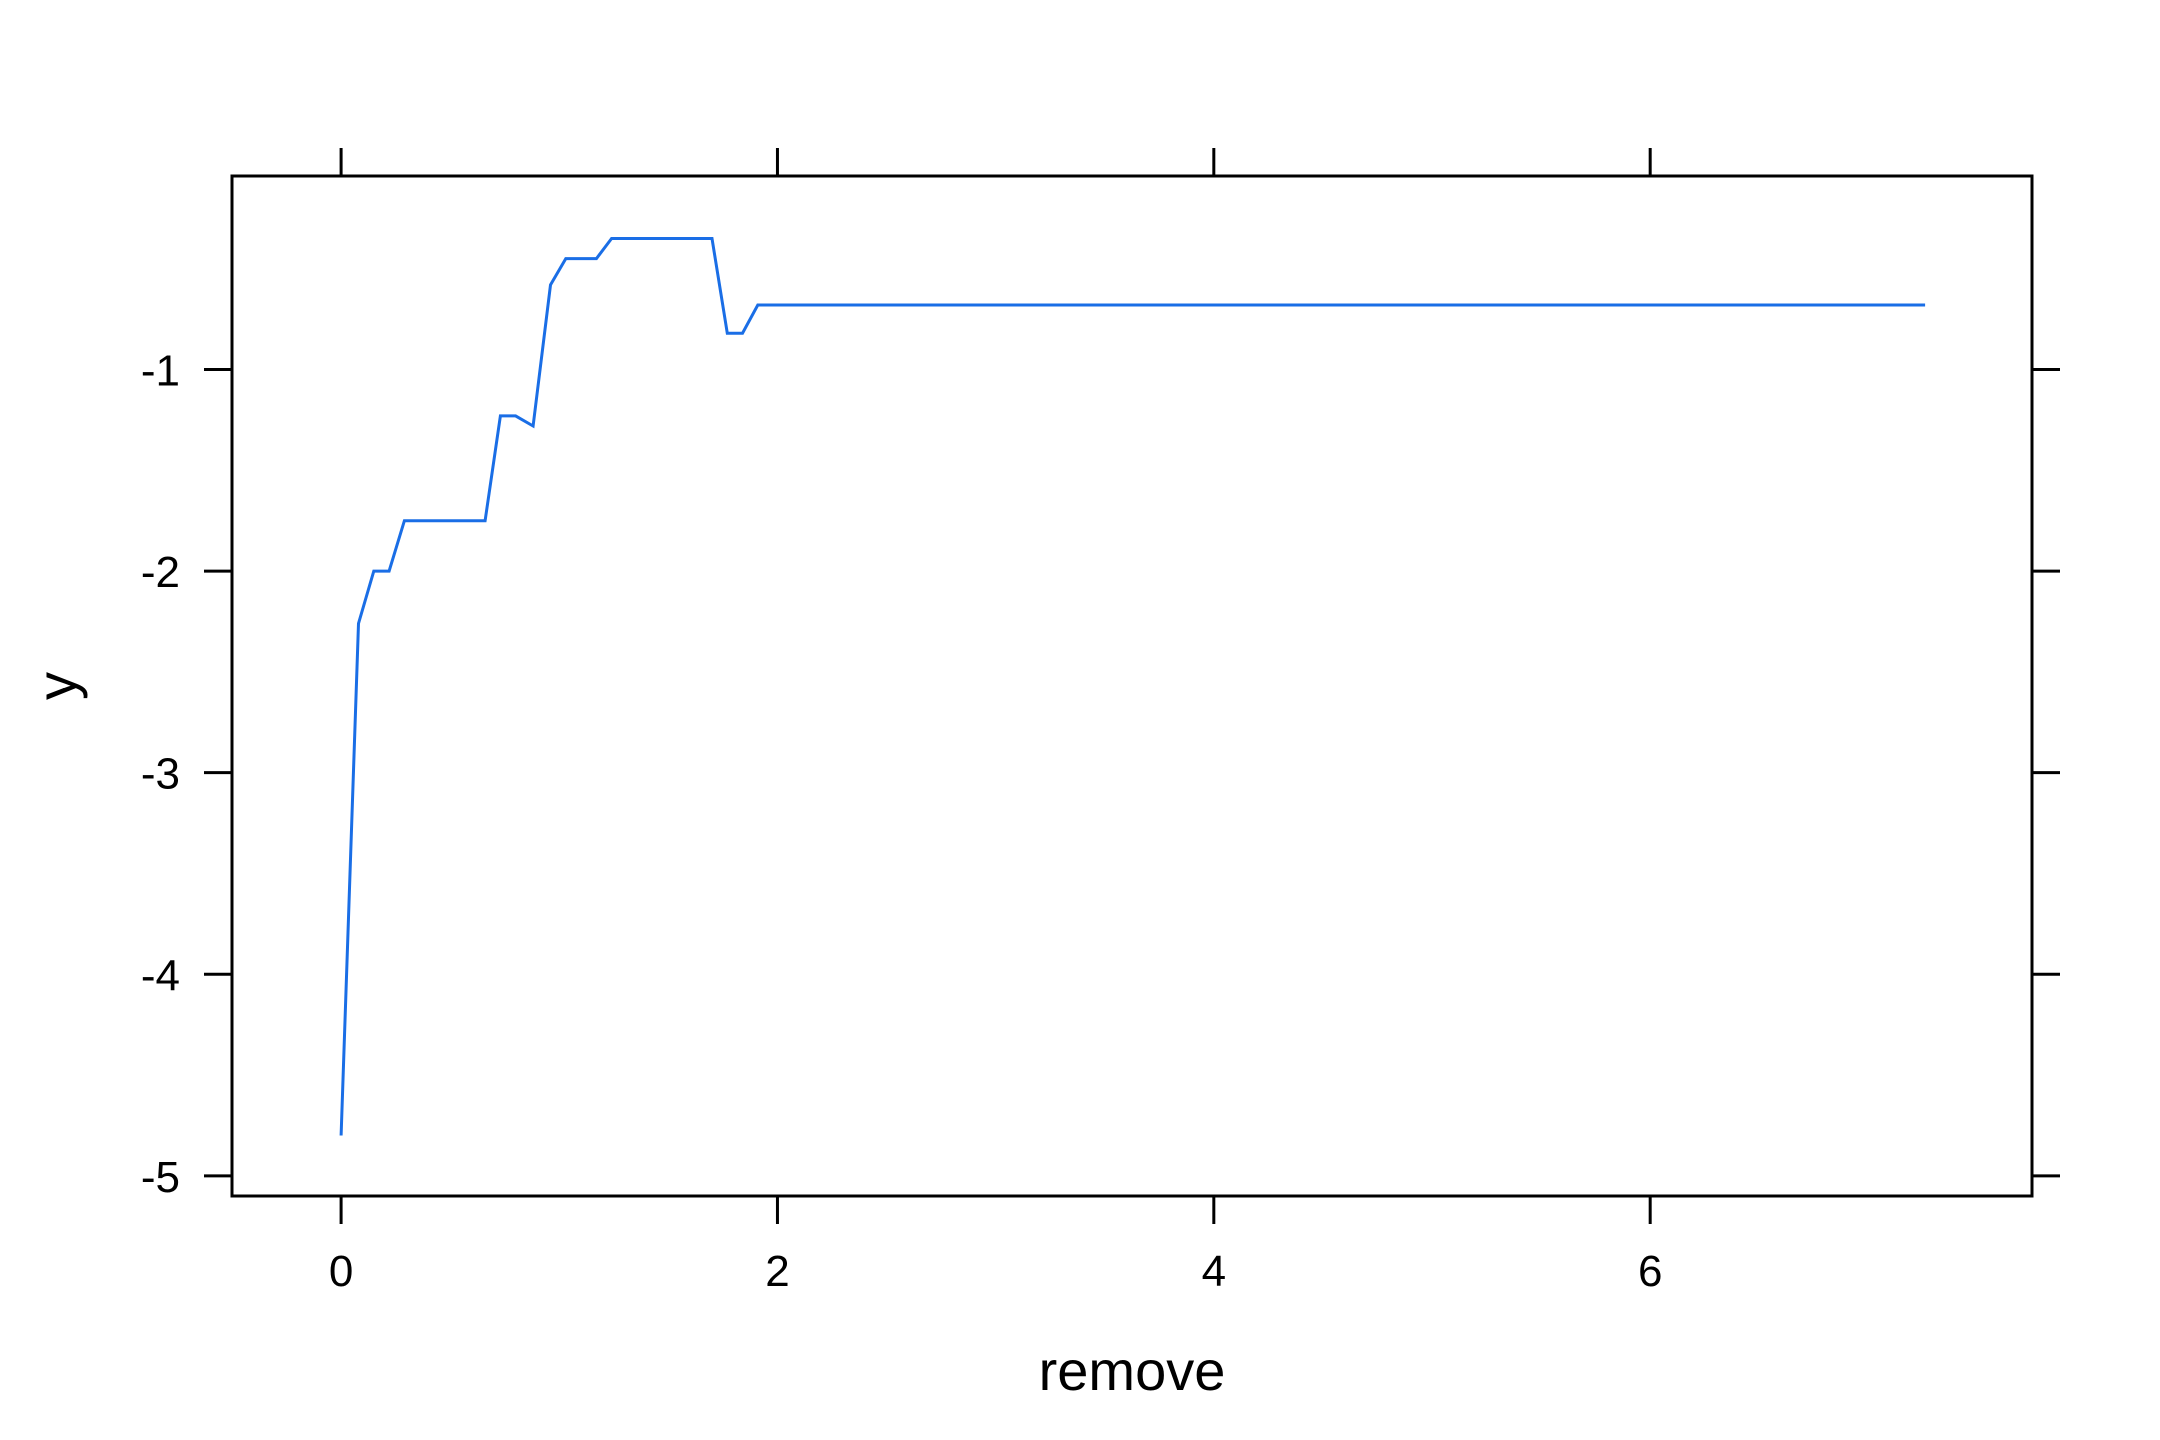  What do you see at coordinates (1214, 1271) in the screenshot?
I see `x-tick-label: 4` at bounding box center [1214, 1271].